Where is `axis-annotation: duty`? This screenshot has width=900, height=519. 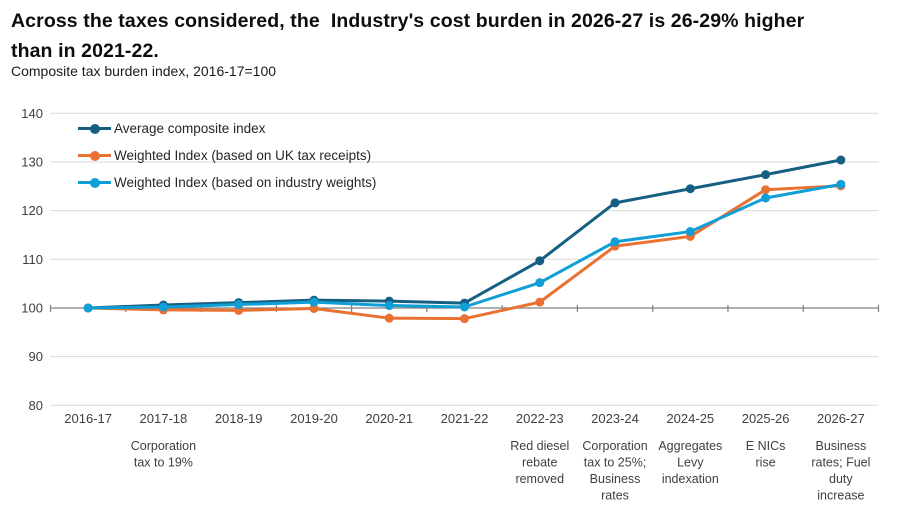 axis-annotation: duty is located at coordinates (841, 479).